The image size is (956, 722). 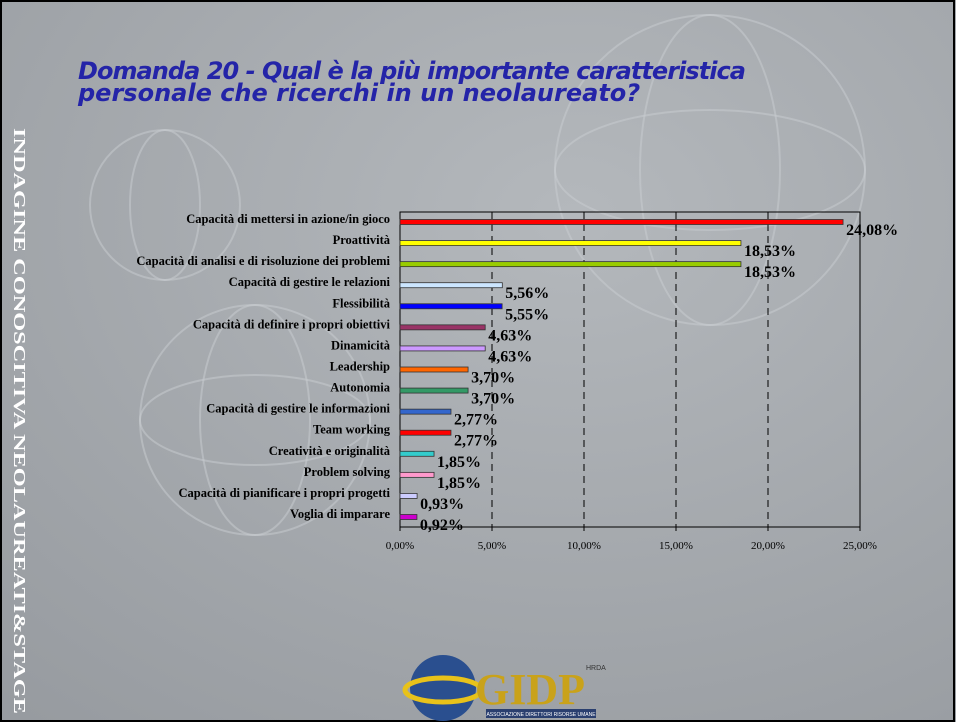 What do you see at coordinates (676, 546) in the screenshot?
I see `x-tick-label: 15,00%` at bounding box center [676, 546].